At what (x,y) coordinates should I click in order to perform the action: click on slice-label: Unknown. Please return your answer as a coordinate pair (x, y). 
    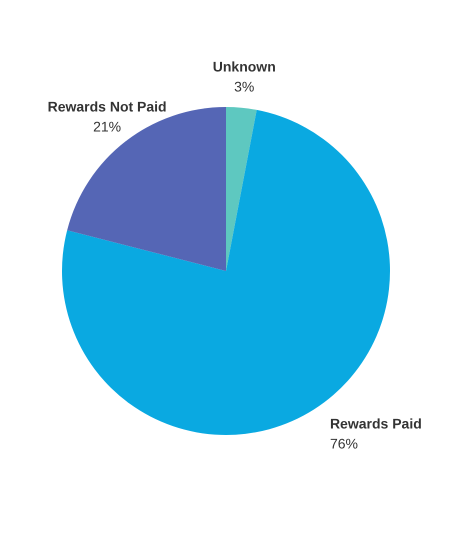
    Looking at the image, I should click on (244, 66).